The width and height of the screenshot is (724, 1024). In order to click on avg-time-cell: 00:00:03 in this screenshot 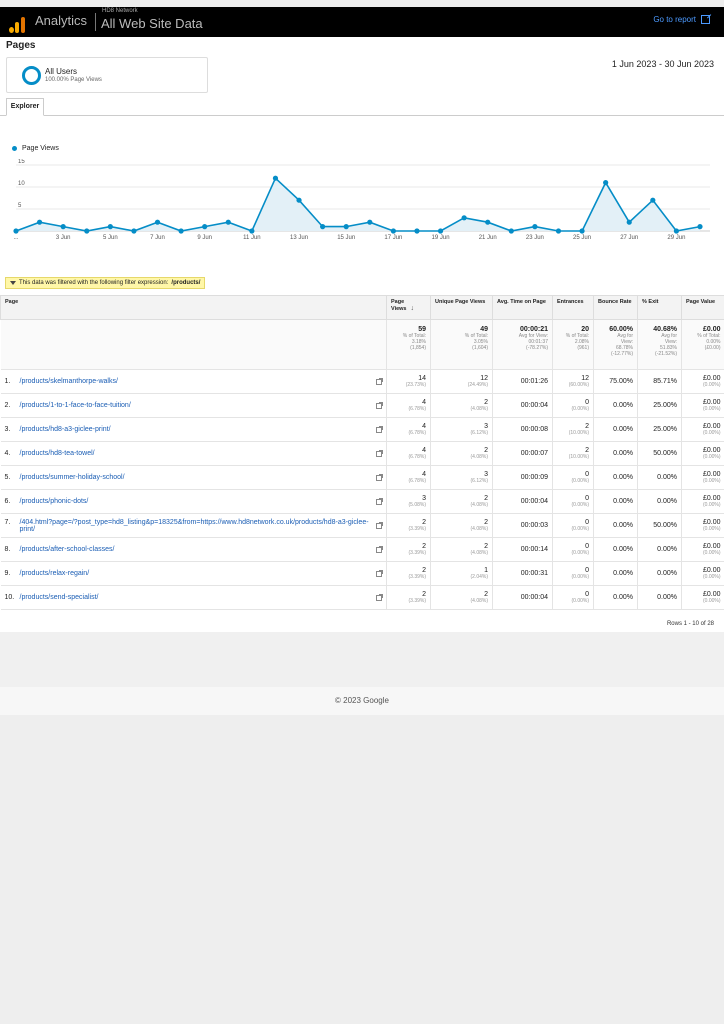, I will do `click(522, 525)`.